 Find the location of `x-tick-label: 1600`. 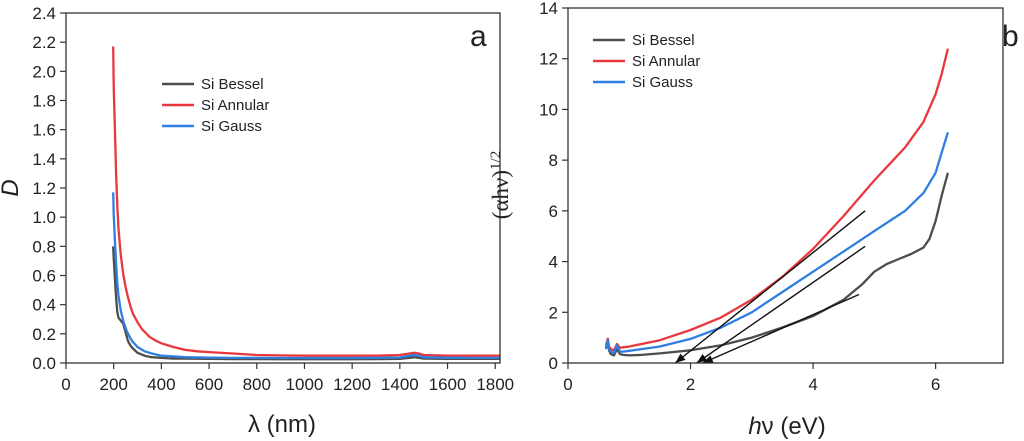

x-tick-label: 1600 is located at coordinates (448, 384).